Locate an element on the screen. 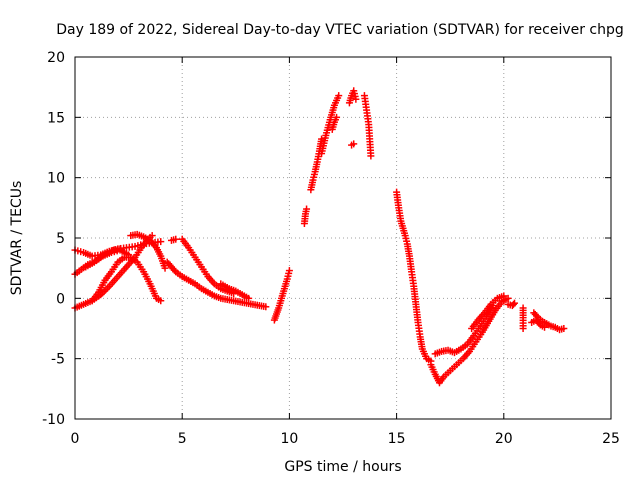 This screenshot has width=640, height=480. y-tick-label: 20 is located at coordinates (56, 58).